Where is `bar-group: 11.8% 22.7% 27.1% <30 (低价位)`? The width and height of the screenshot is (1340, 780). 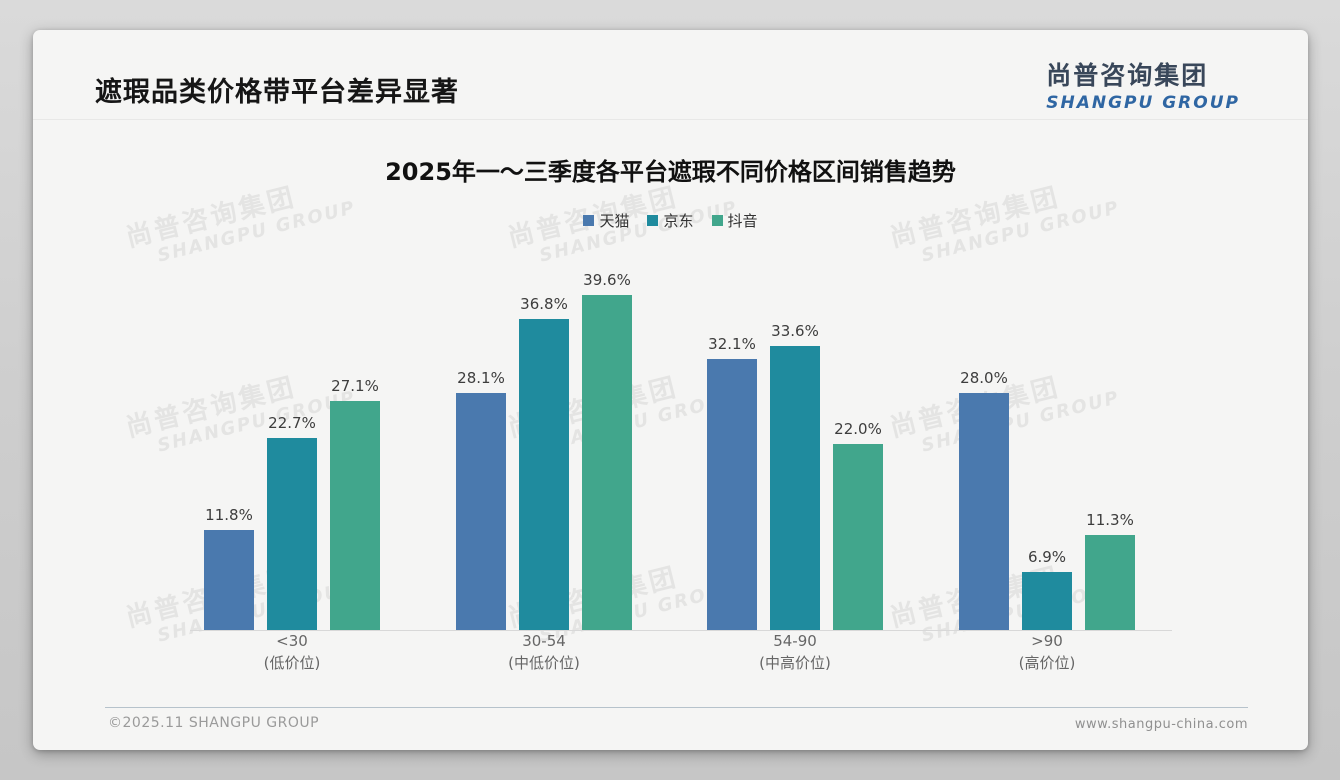
bar-group: 11.8% 22.7% 27.1% <30 (低价位) is located at coordinates (292, 480).